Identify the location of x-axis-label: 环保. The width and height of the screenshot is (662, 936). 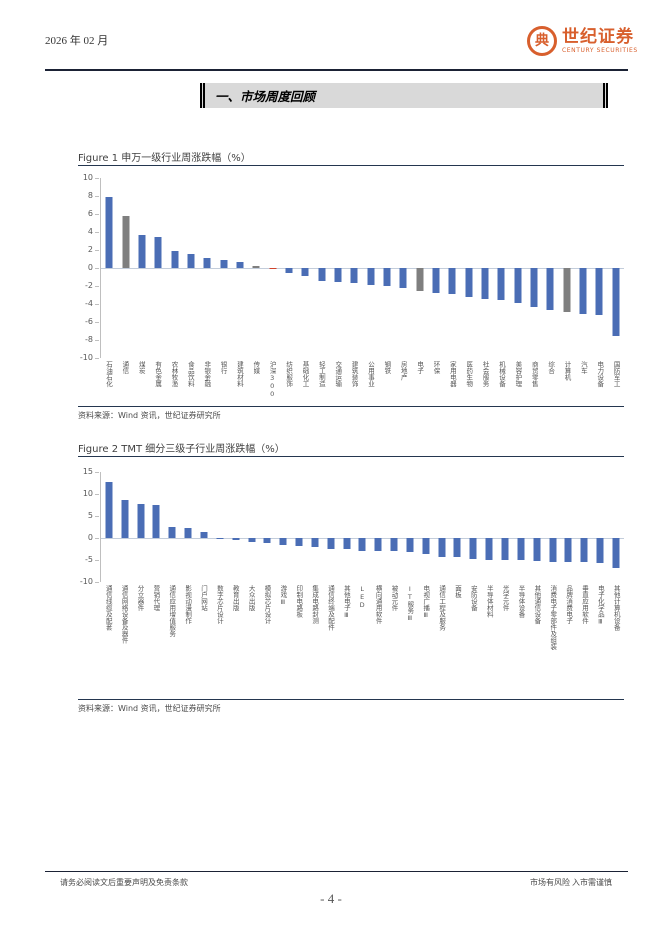
(435, 367).